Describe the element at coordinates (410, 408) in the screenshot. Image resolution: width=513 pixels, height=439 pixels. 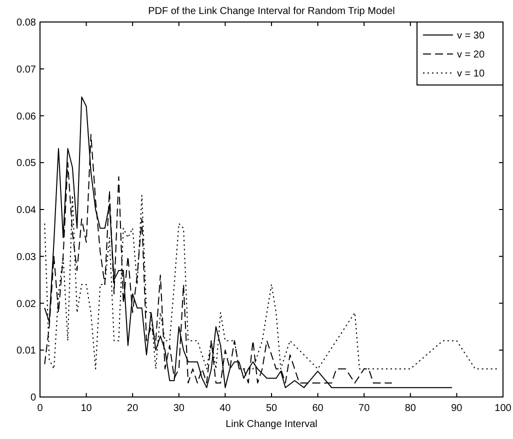
I see `x-tick-label: 80` at that location.